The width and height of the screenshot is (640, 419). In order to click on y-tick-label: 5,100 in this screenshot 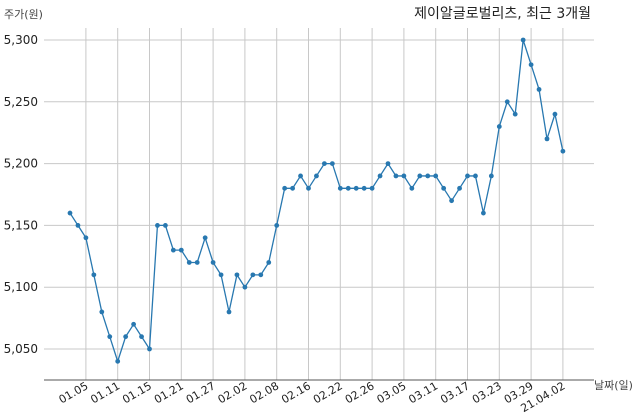, I will do `click(21, 287)`.